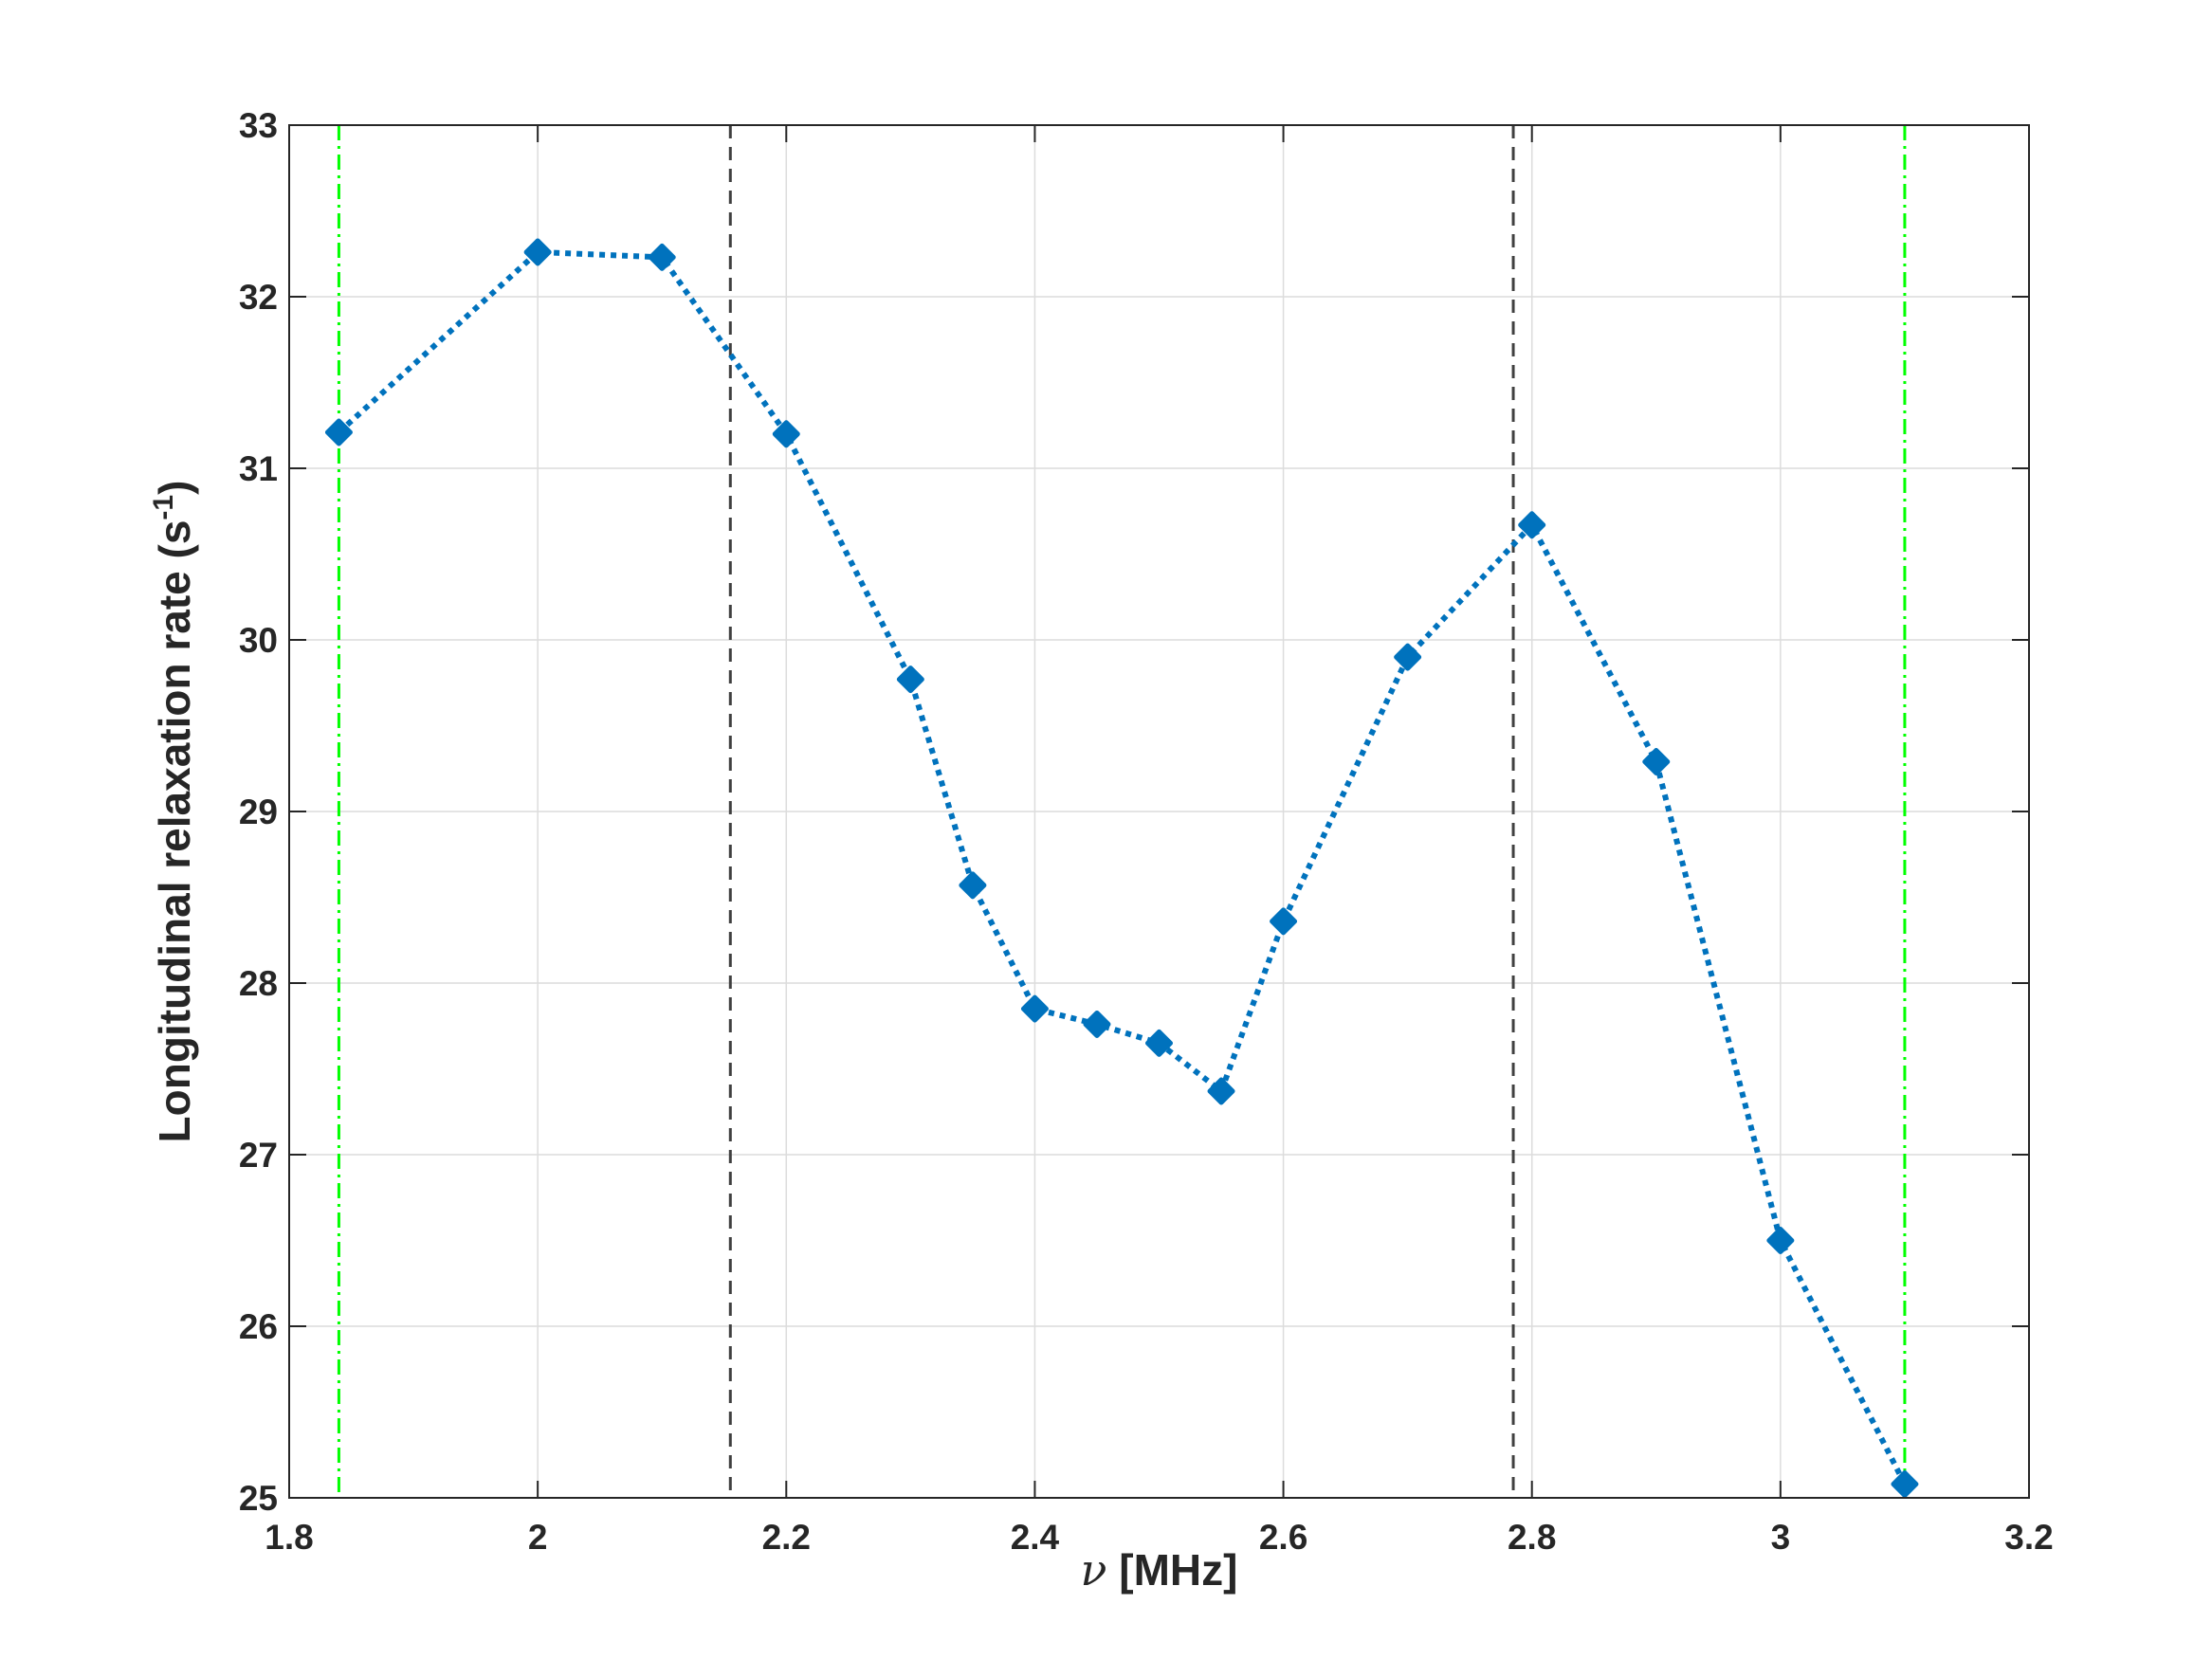 The image size is (2212, 1659). What do you see at coordinates (1172, 1570) in the screenshot?
I see `x-axis-label-text: [MHz]` at bounding box center [1172, 1570].